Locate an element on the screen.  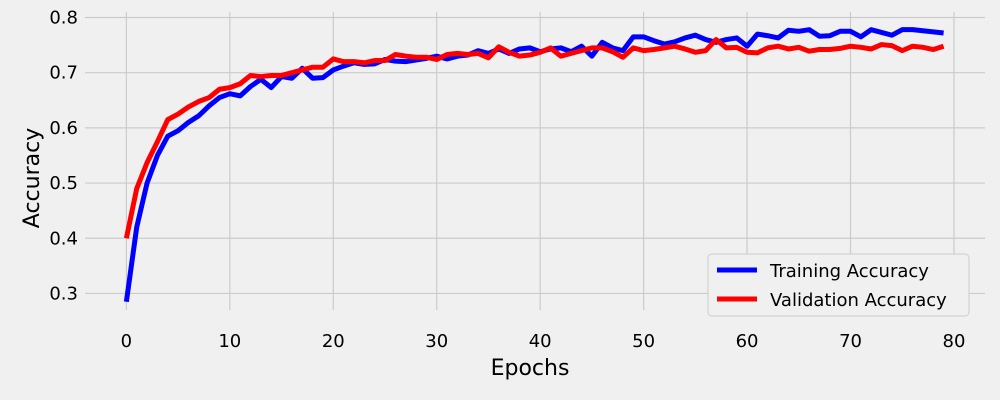
y-tick-label: 0.7 is located at coordinates (63, 73).